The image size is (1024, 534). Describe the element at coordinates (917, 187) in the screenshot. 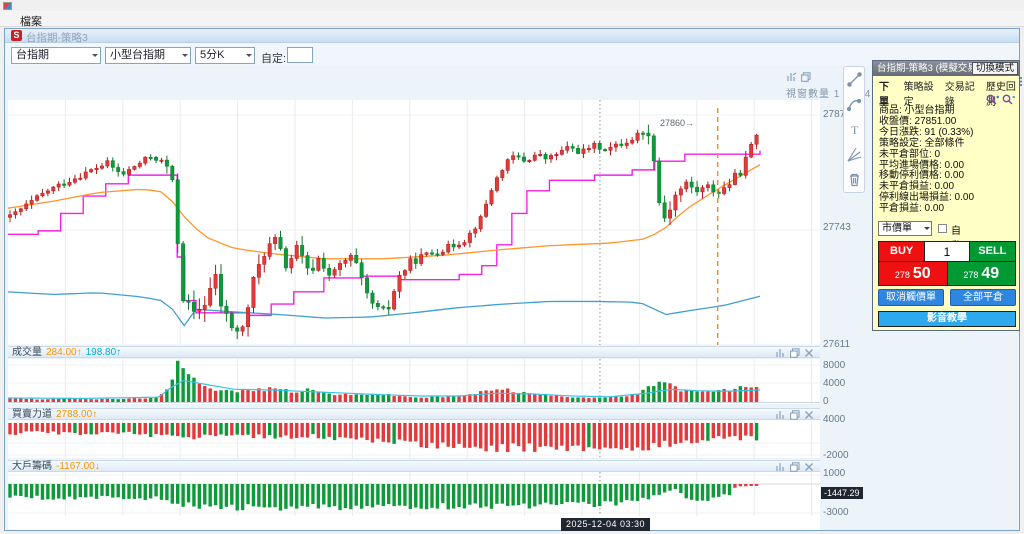

I see `info-row: 未平倉損益: 0.00` at that location.